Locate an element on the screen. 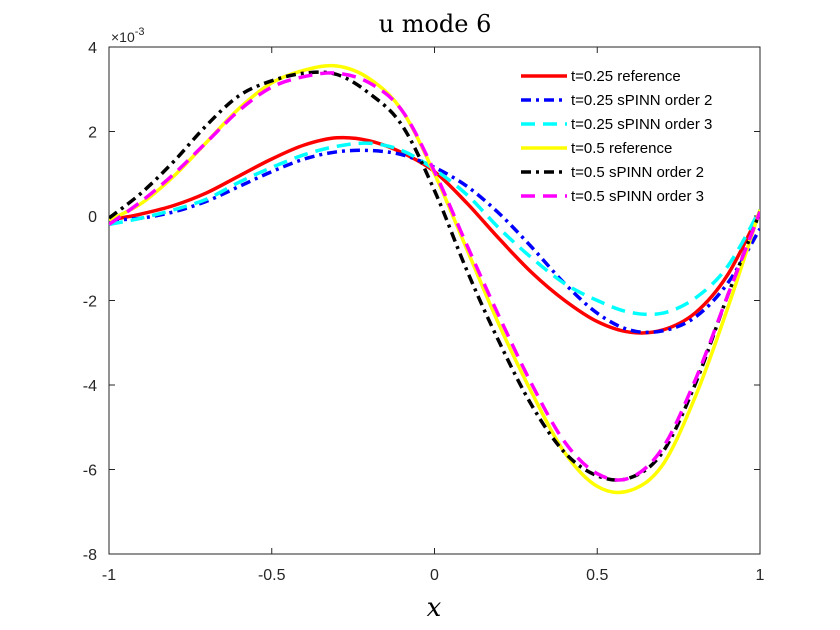 This screenshot has width=840, height=630. chart-title: u mode 6 is located at coordinates (435, 24).